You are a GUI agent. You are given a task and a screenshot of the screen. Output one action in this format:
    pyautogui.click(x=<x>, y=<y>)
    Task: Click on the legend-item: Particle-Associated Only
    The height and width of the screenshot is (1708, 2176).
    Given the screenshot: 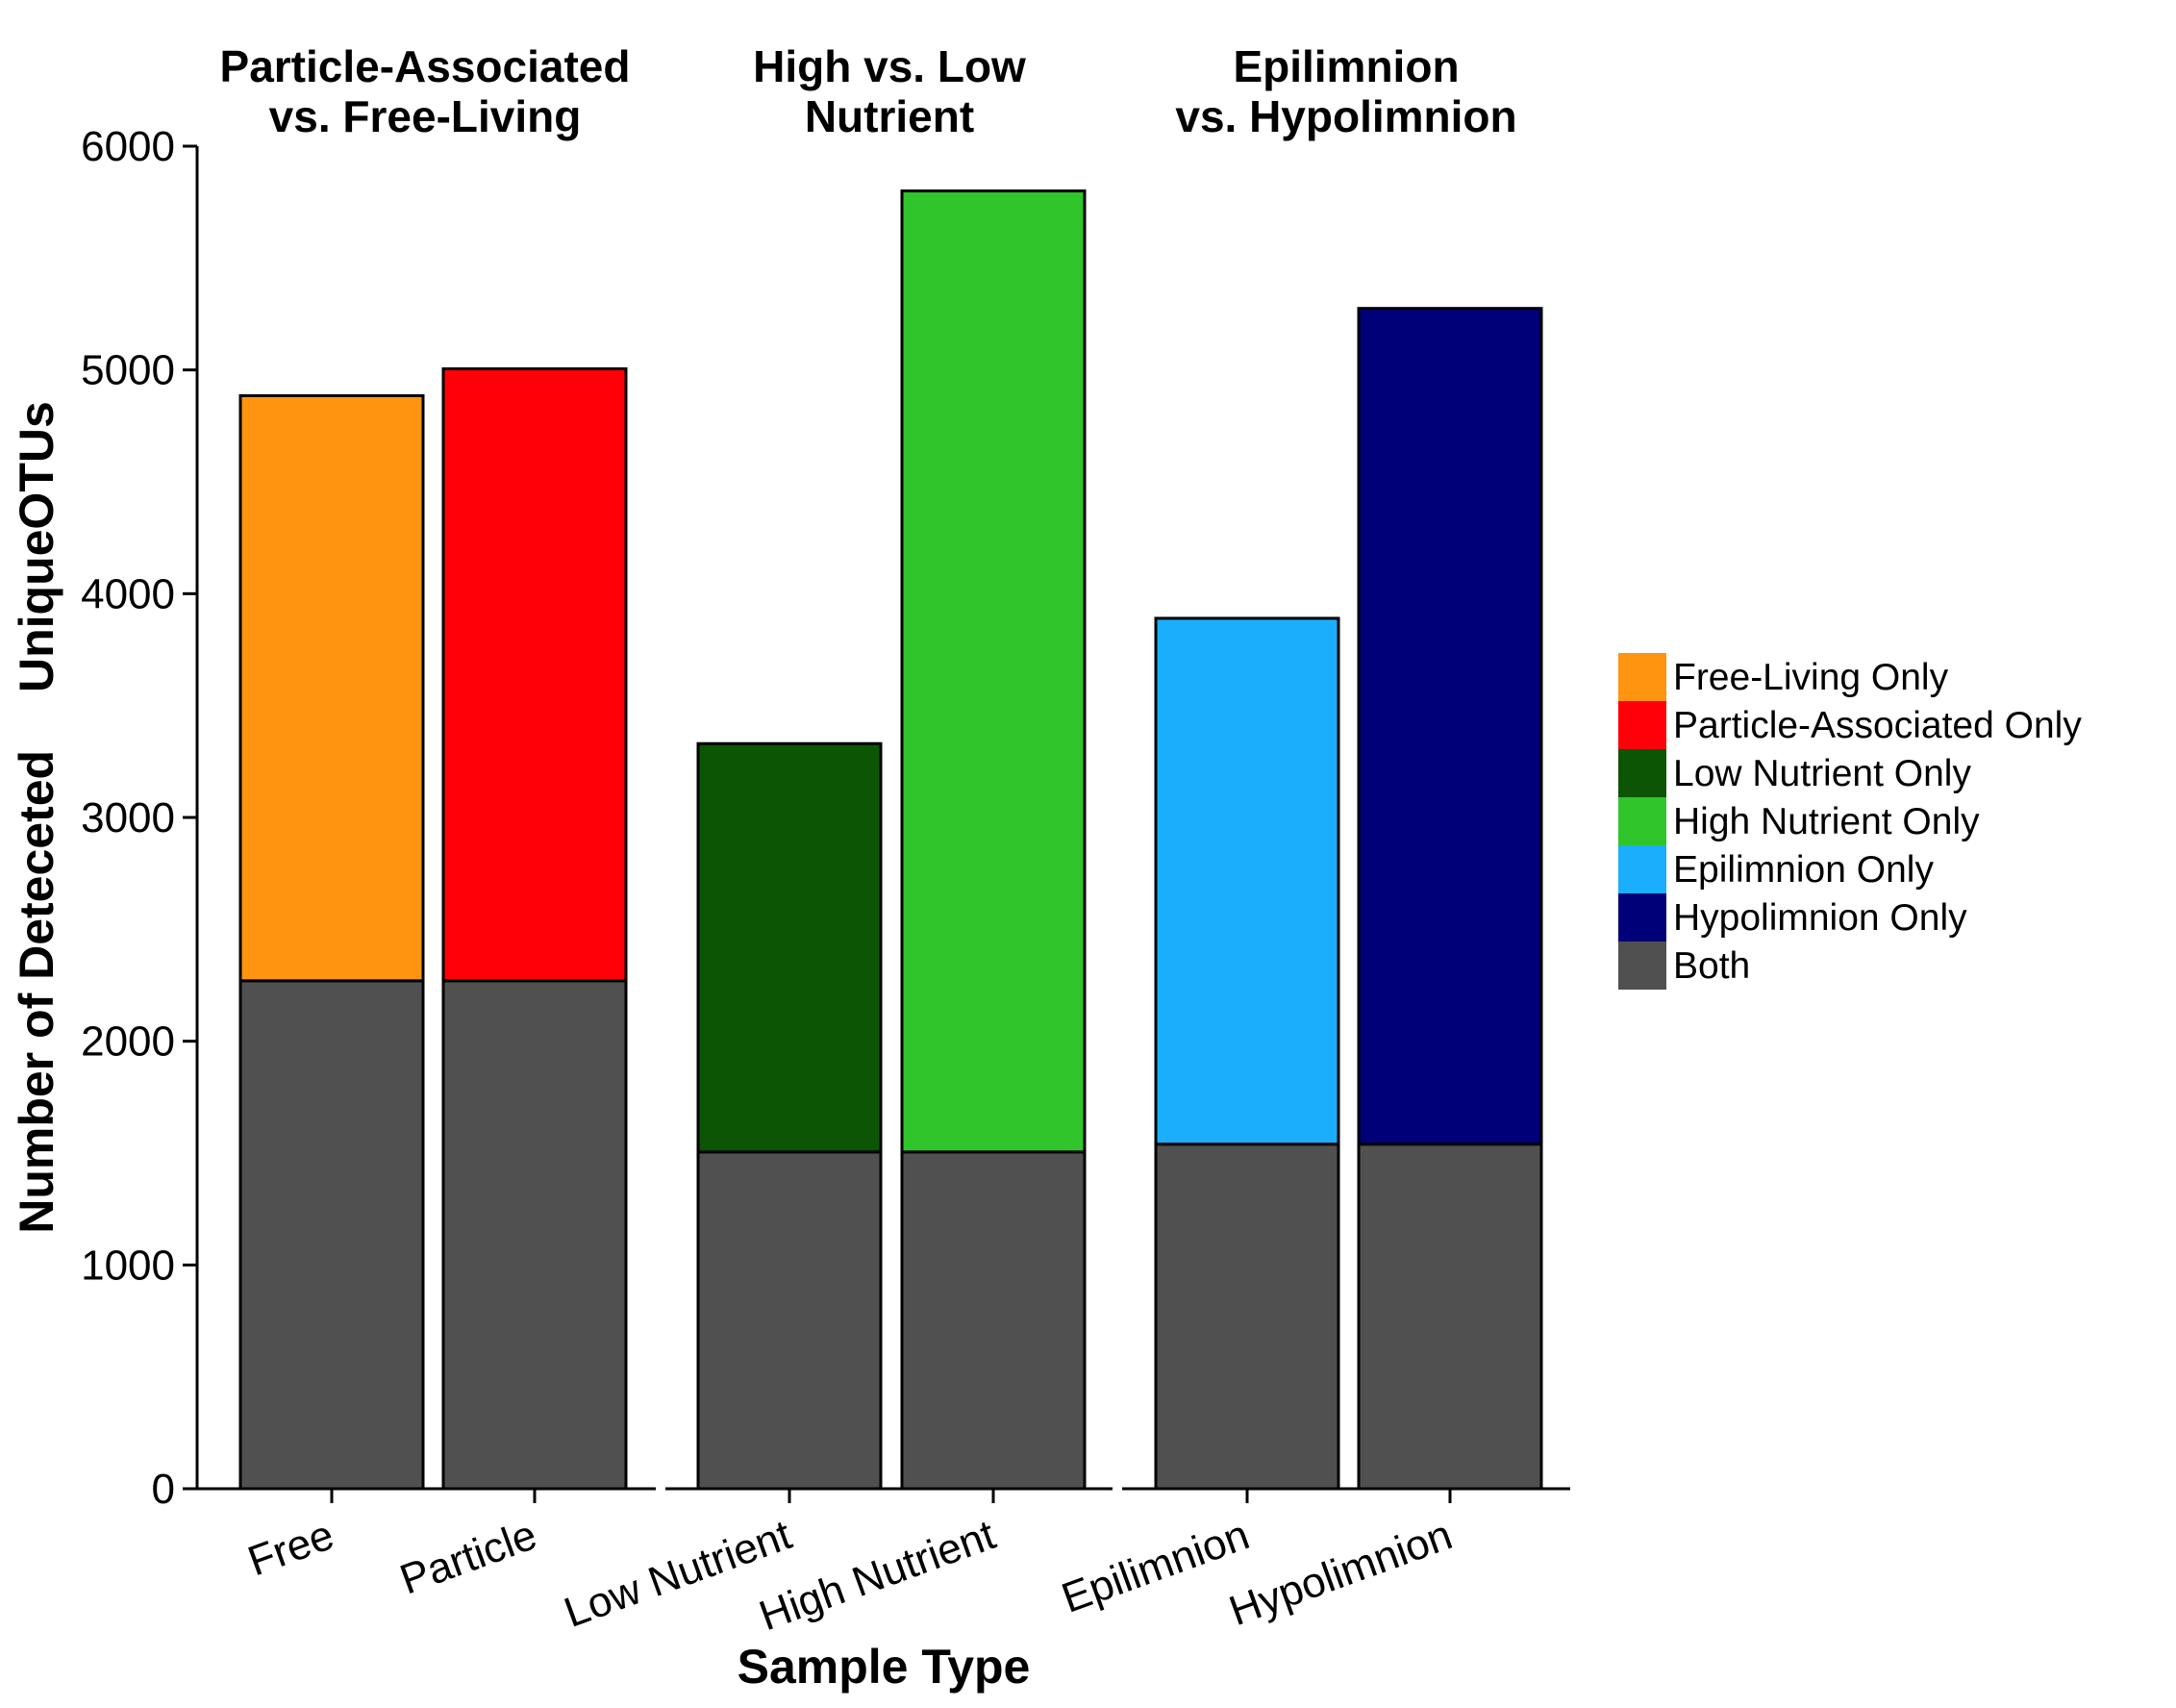 What is the action you would take?
    pyautogui.click(x=1850, y=725)
    